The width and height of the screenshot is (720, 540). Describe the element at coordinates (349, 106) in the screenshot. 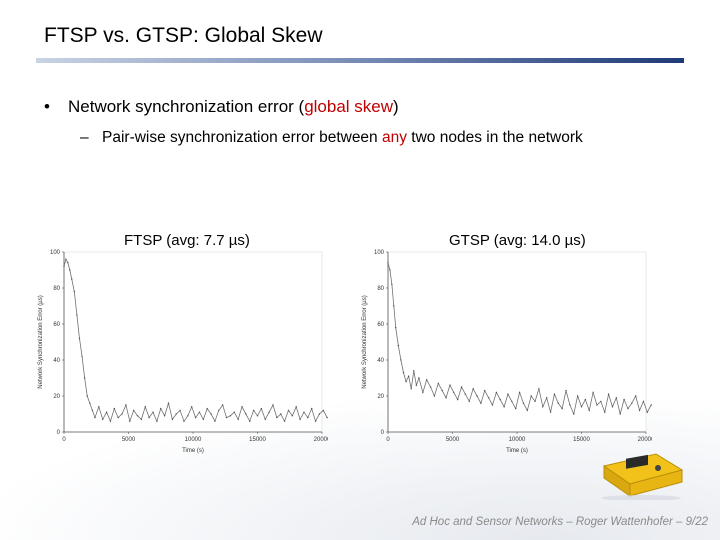

I see `bullet1-highlight: global skew` at that location.